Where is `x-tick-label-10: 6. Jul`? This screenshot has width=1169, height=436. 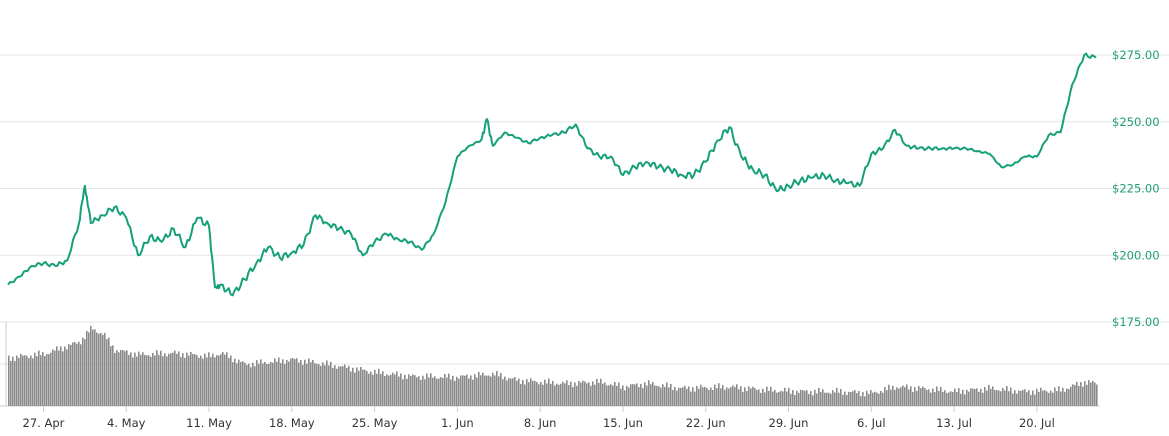 x-tick-label-10: 6. Jul is located at coordinates (871, 423).